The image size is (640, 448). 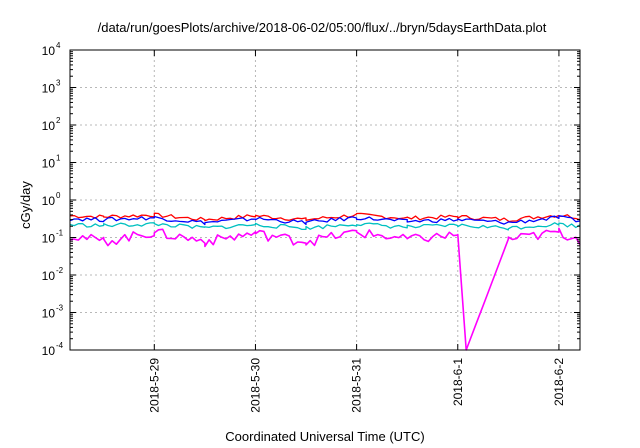 What do you see at coordinates (559, 382) in the screenshot?
I see `x-tick-label: 2018-6-2` at bounding box center [559, 382].